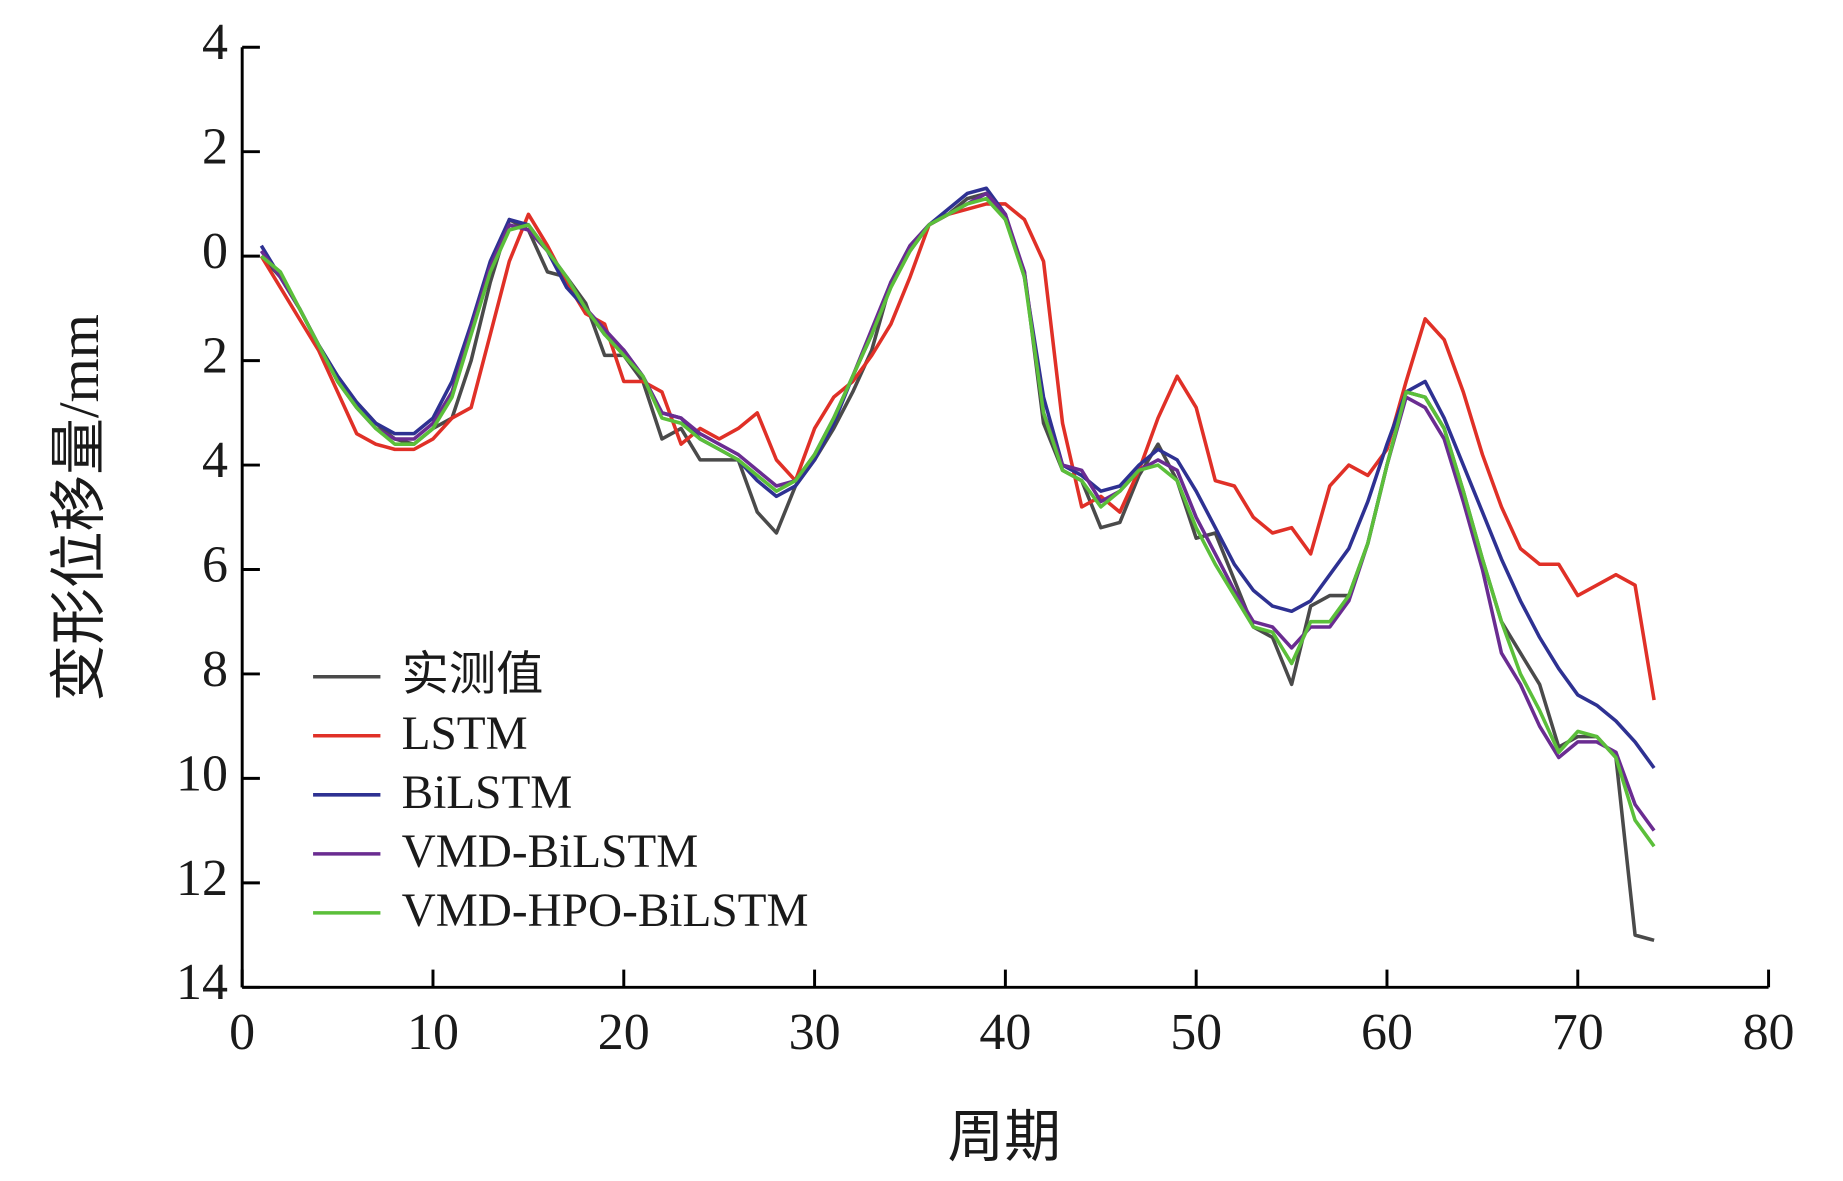  I want to click on x-tick-label: 60, so click(1387, 1032).